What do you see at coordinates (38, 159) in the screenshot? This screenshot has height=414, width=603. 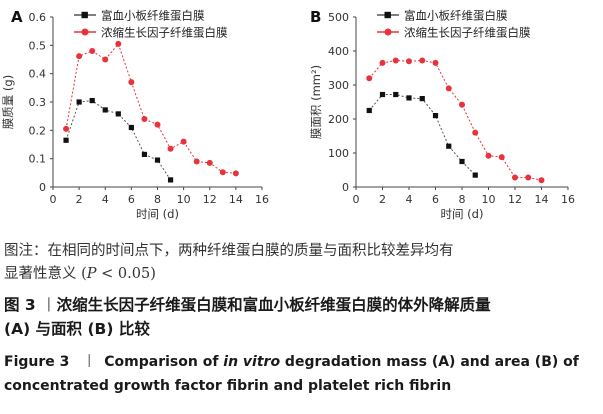 I see `y-tick-label: 0.1` at bounding box center [38, 159].